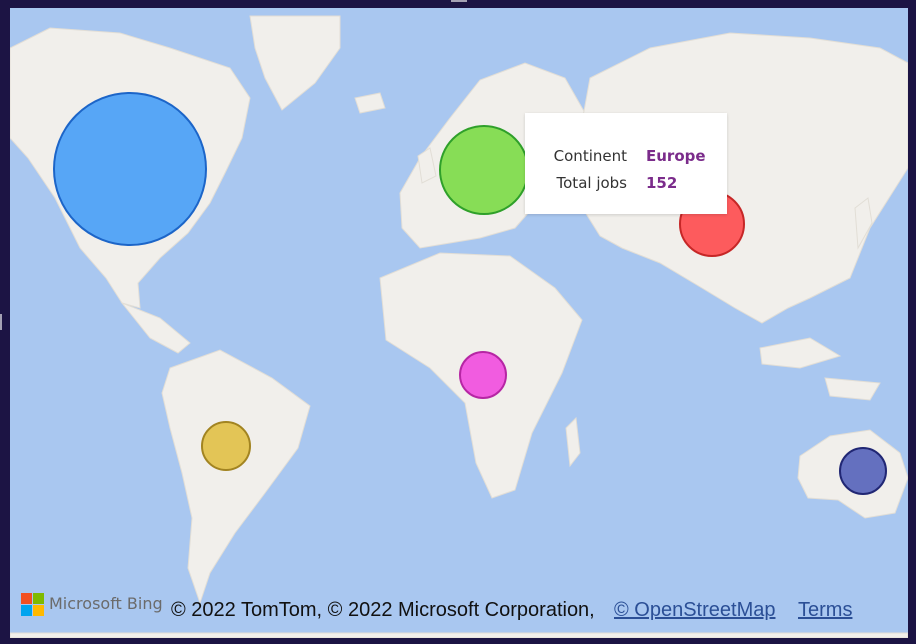 This screenshot has height=644, width=916. I want to click on tooltip-row-continent: Continent Europe, so click(626, 158).